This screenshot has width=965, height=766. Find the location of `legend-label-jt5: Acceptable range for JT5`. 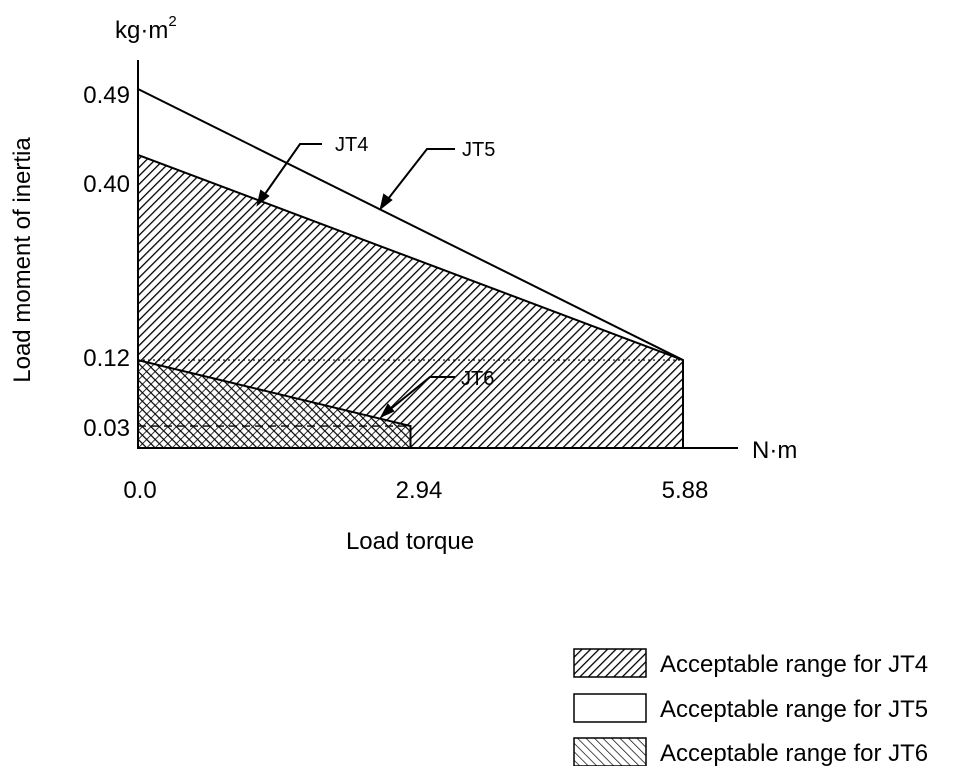

legend-label-jt5: Acceptable range for JT5 is located at coordinates (794, 709).